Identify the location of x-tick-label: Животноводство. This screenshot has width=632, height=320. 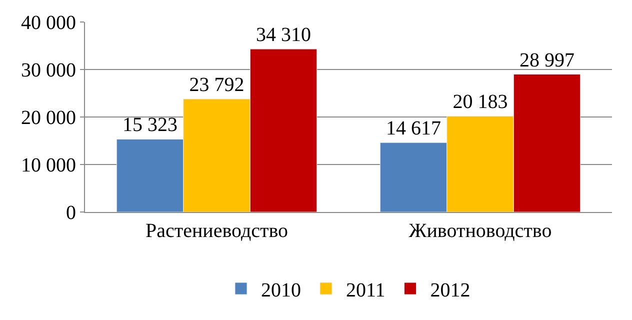
(480, 231).